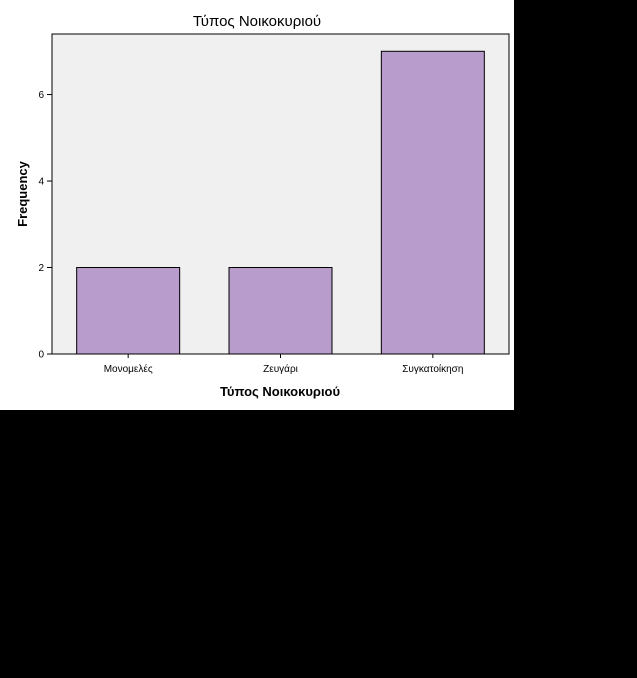  I want to click on x-tick-label: Ζευγάρι, so click(280, 369).